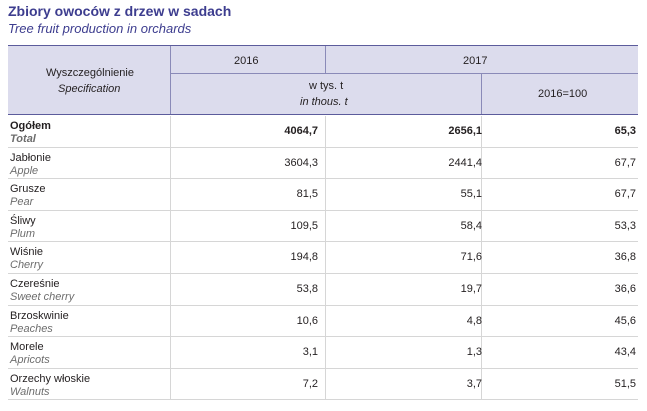  Describe the element at coordinates (625, 288) in the screenshot. I see `value-index: 36,6` at that location.